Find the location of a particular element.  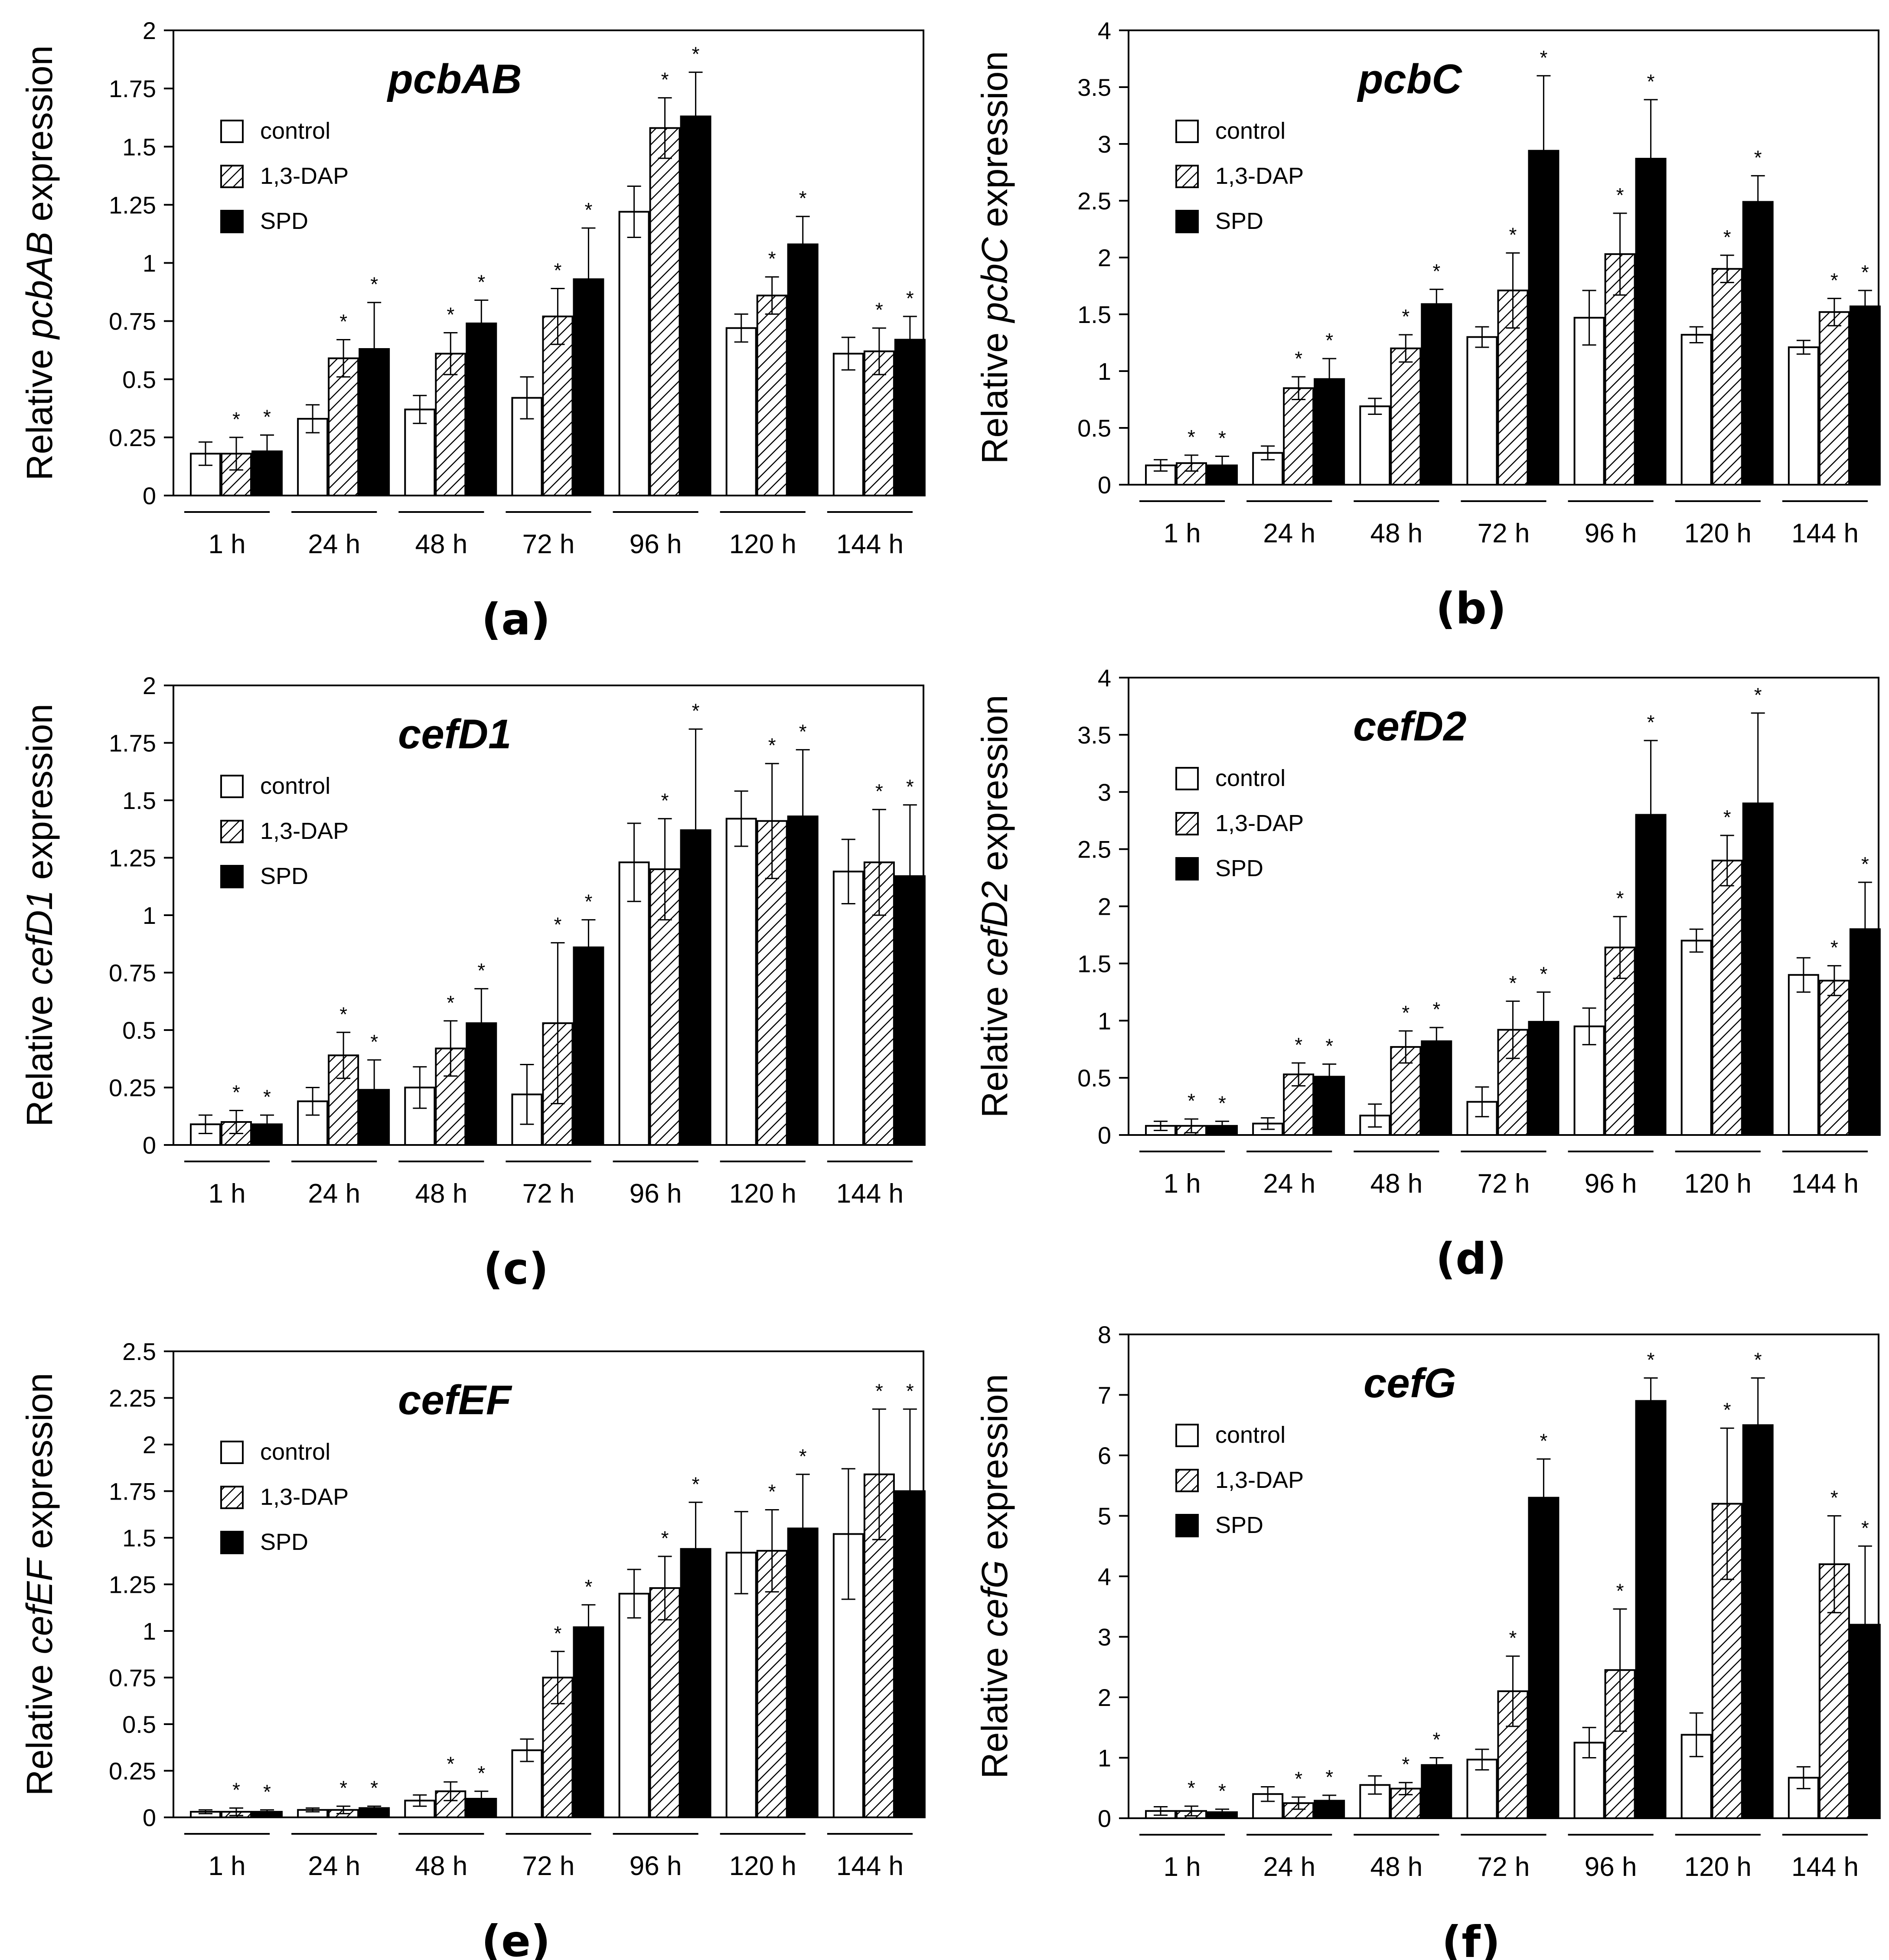

y-tick-label: 3.5 is located at coordinates (1094, 88).